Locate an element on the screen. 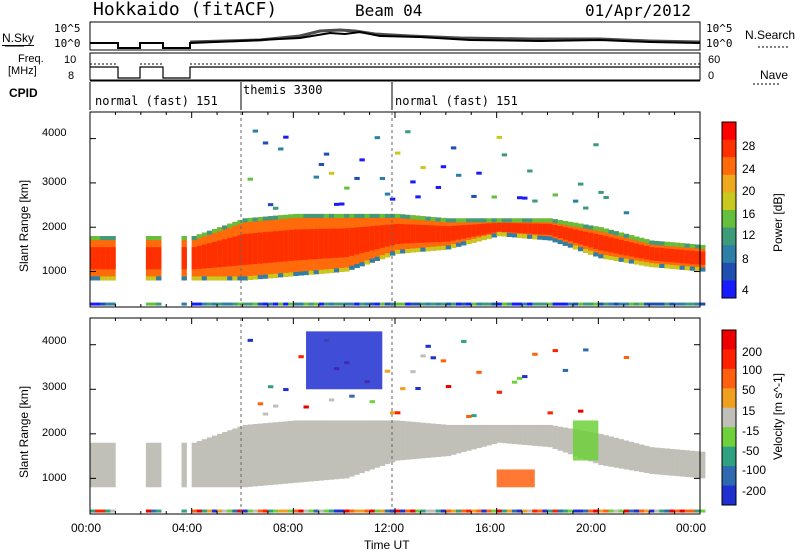  velocity-colorbar-segment is located at coordinates (729, 340).